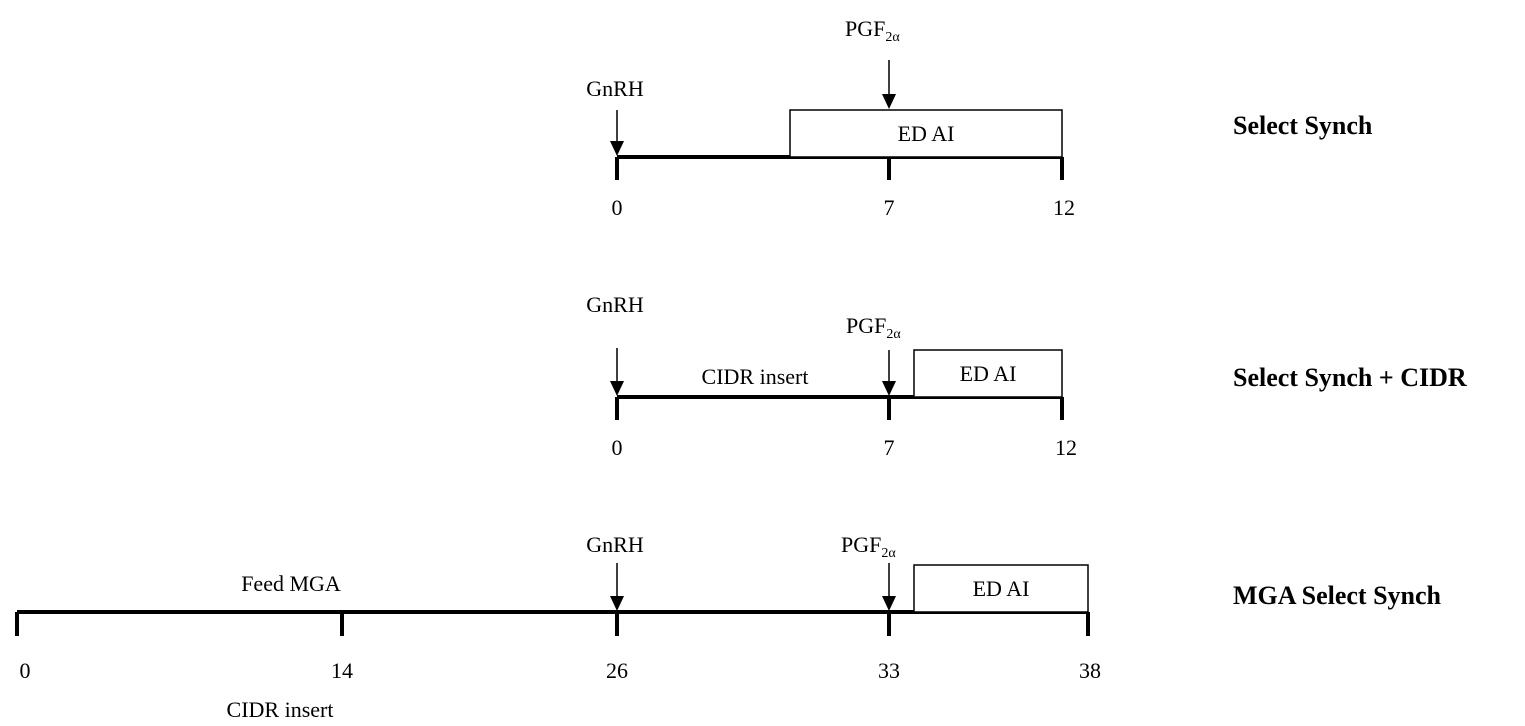  I want to click on feed-mga-label: Feed MGA, so click(291, 583).